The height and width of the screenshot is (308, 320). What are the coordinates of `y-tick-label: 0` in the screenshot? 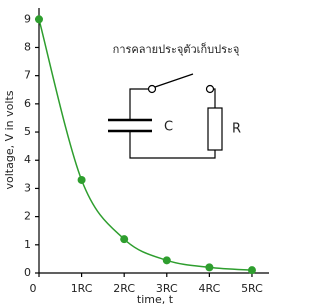 It's located at (27, 272).